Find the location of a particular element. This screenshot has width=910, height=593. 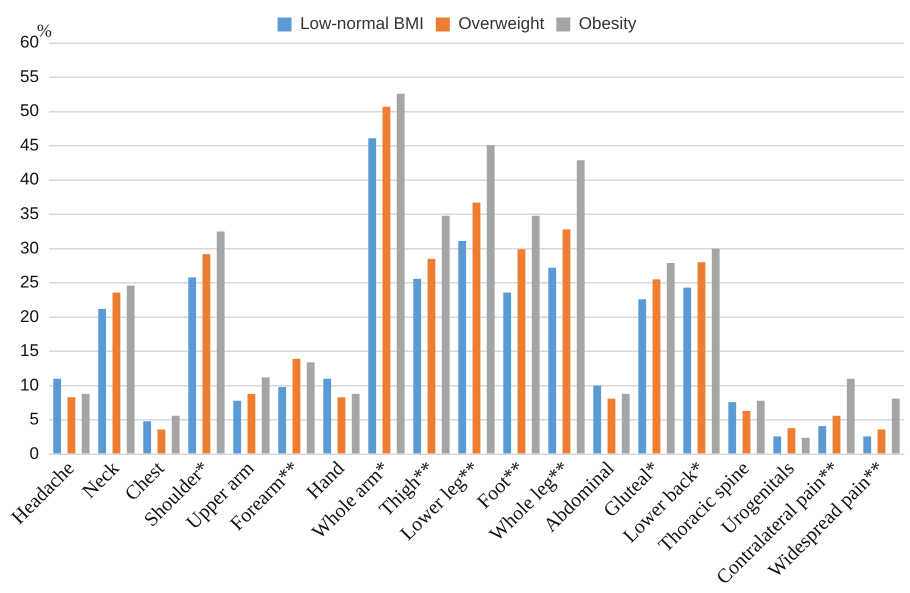

y-tick-label: 20 is located at coordinates (29, 316).